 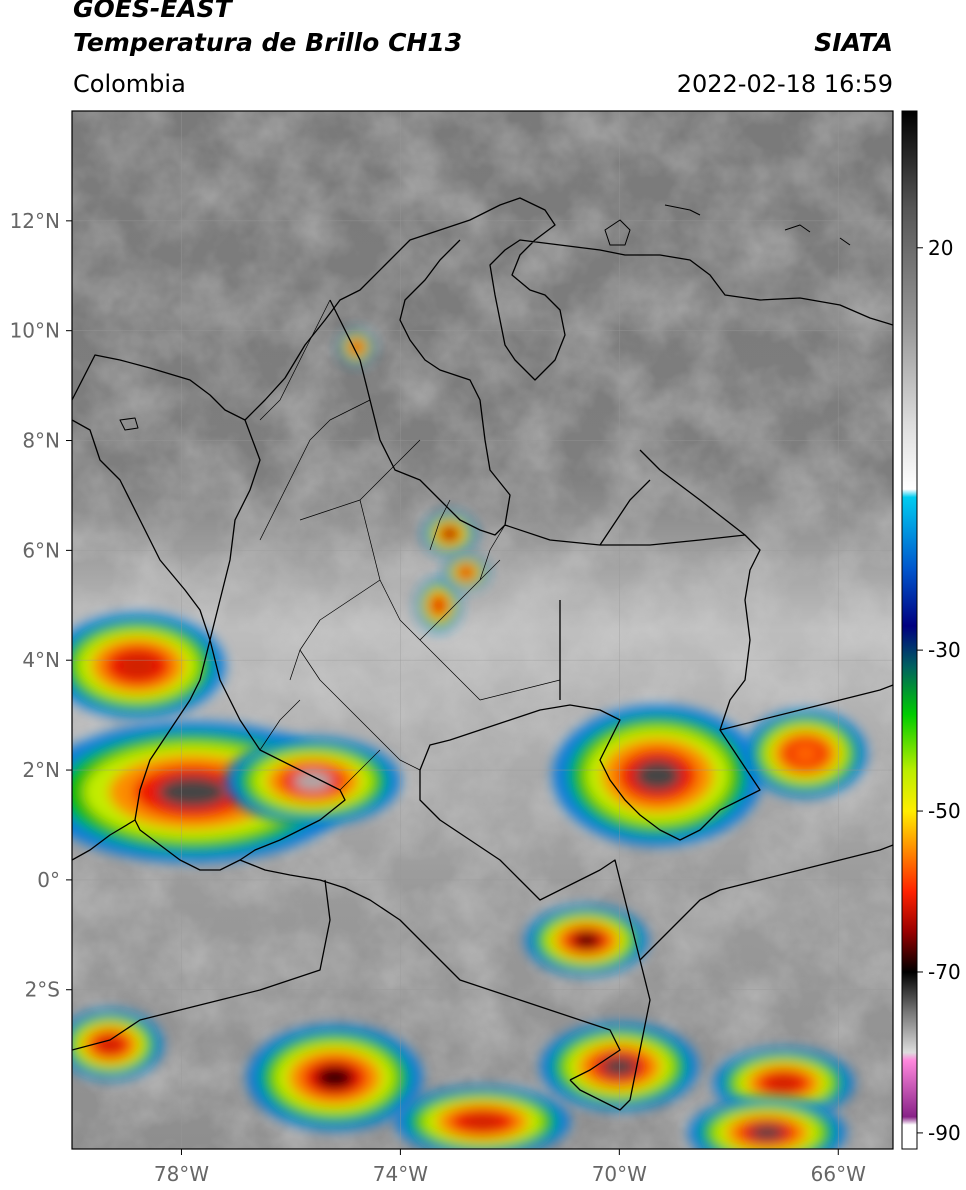 What do you see at coordinates (944, 811) in the screenshot?
I see `colorbar-tick-label: -50` at bounding box center [944, 811].